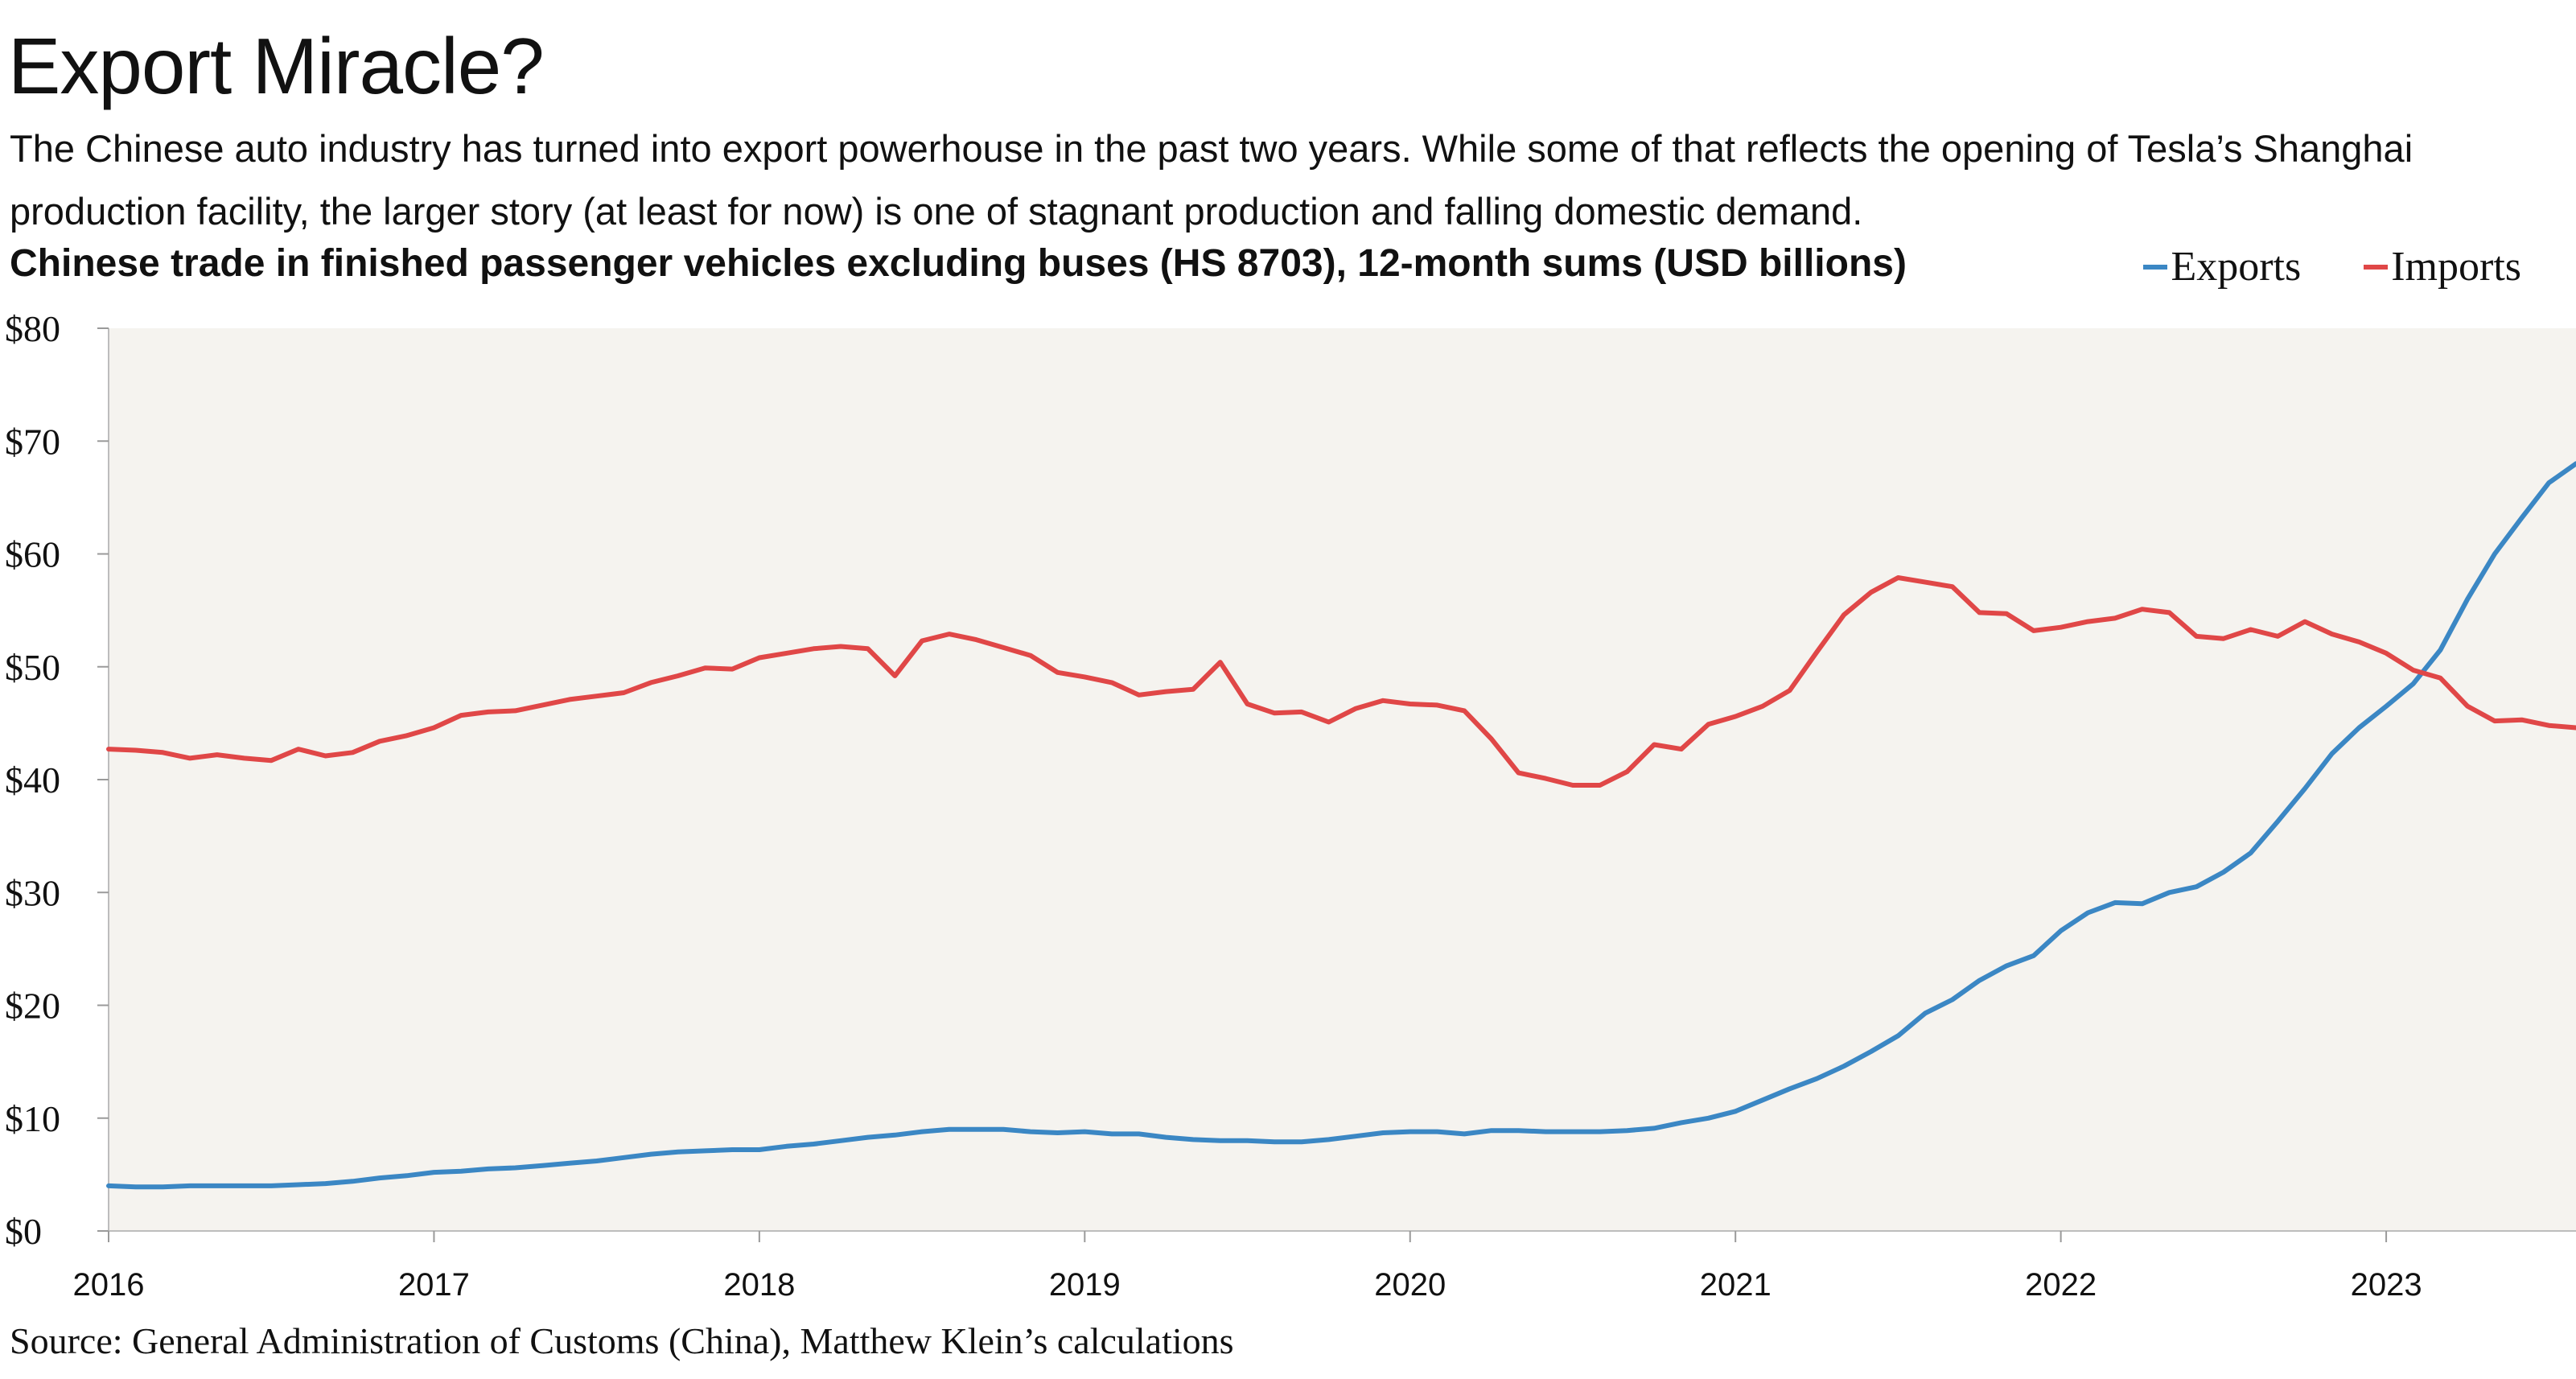  What do you see at coordinates (32, 668) in the screenshot?
I see `y-tick-label: $50` at bounding box center [32, 668].